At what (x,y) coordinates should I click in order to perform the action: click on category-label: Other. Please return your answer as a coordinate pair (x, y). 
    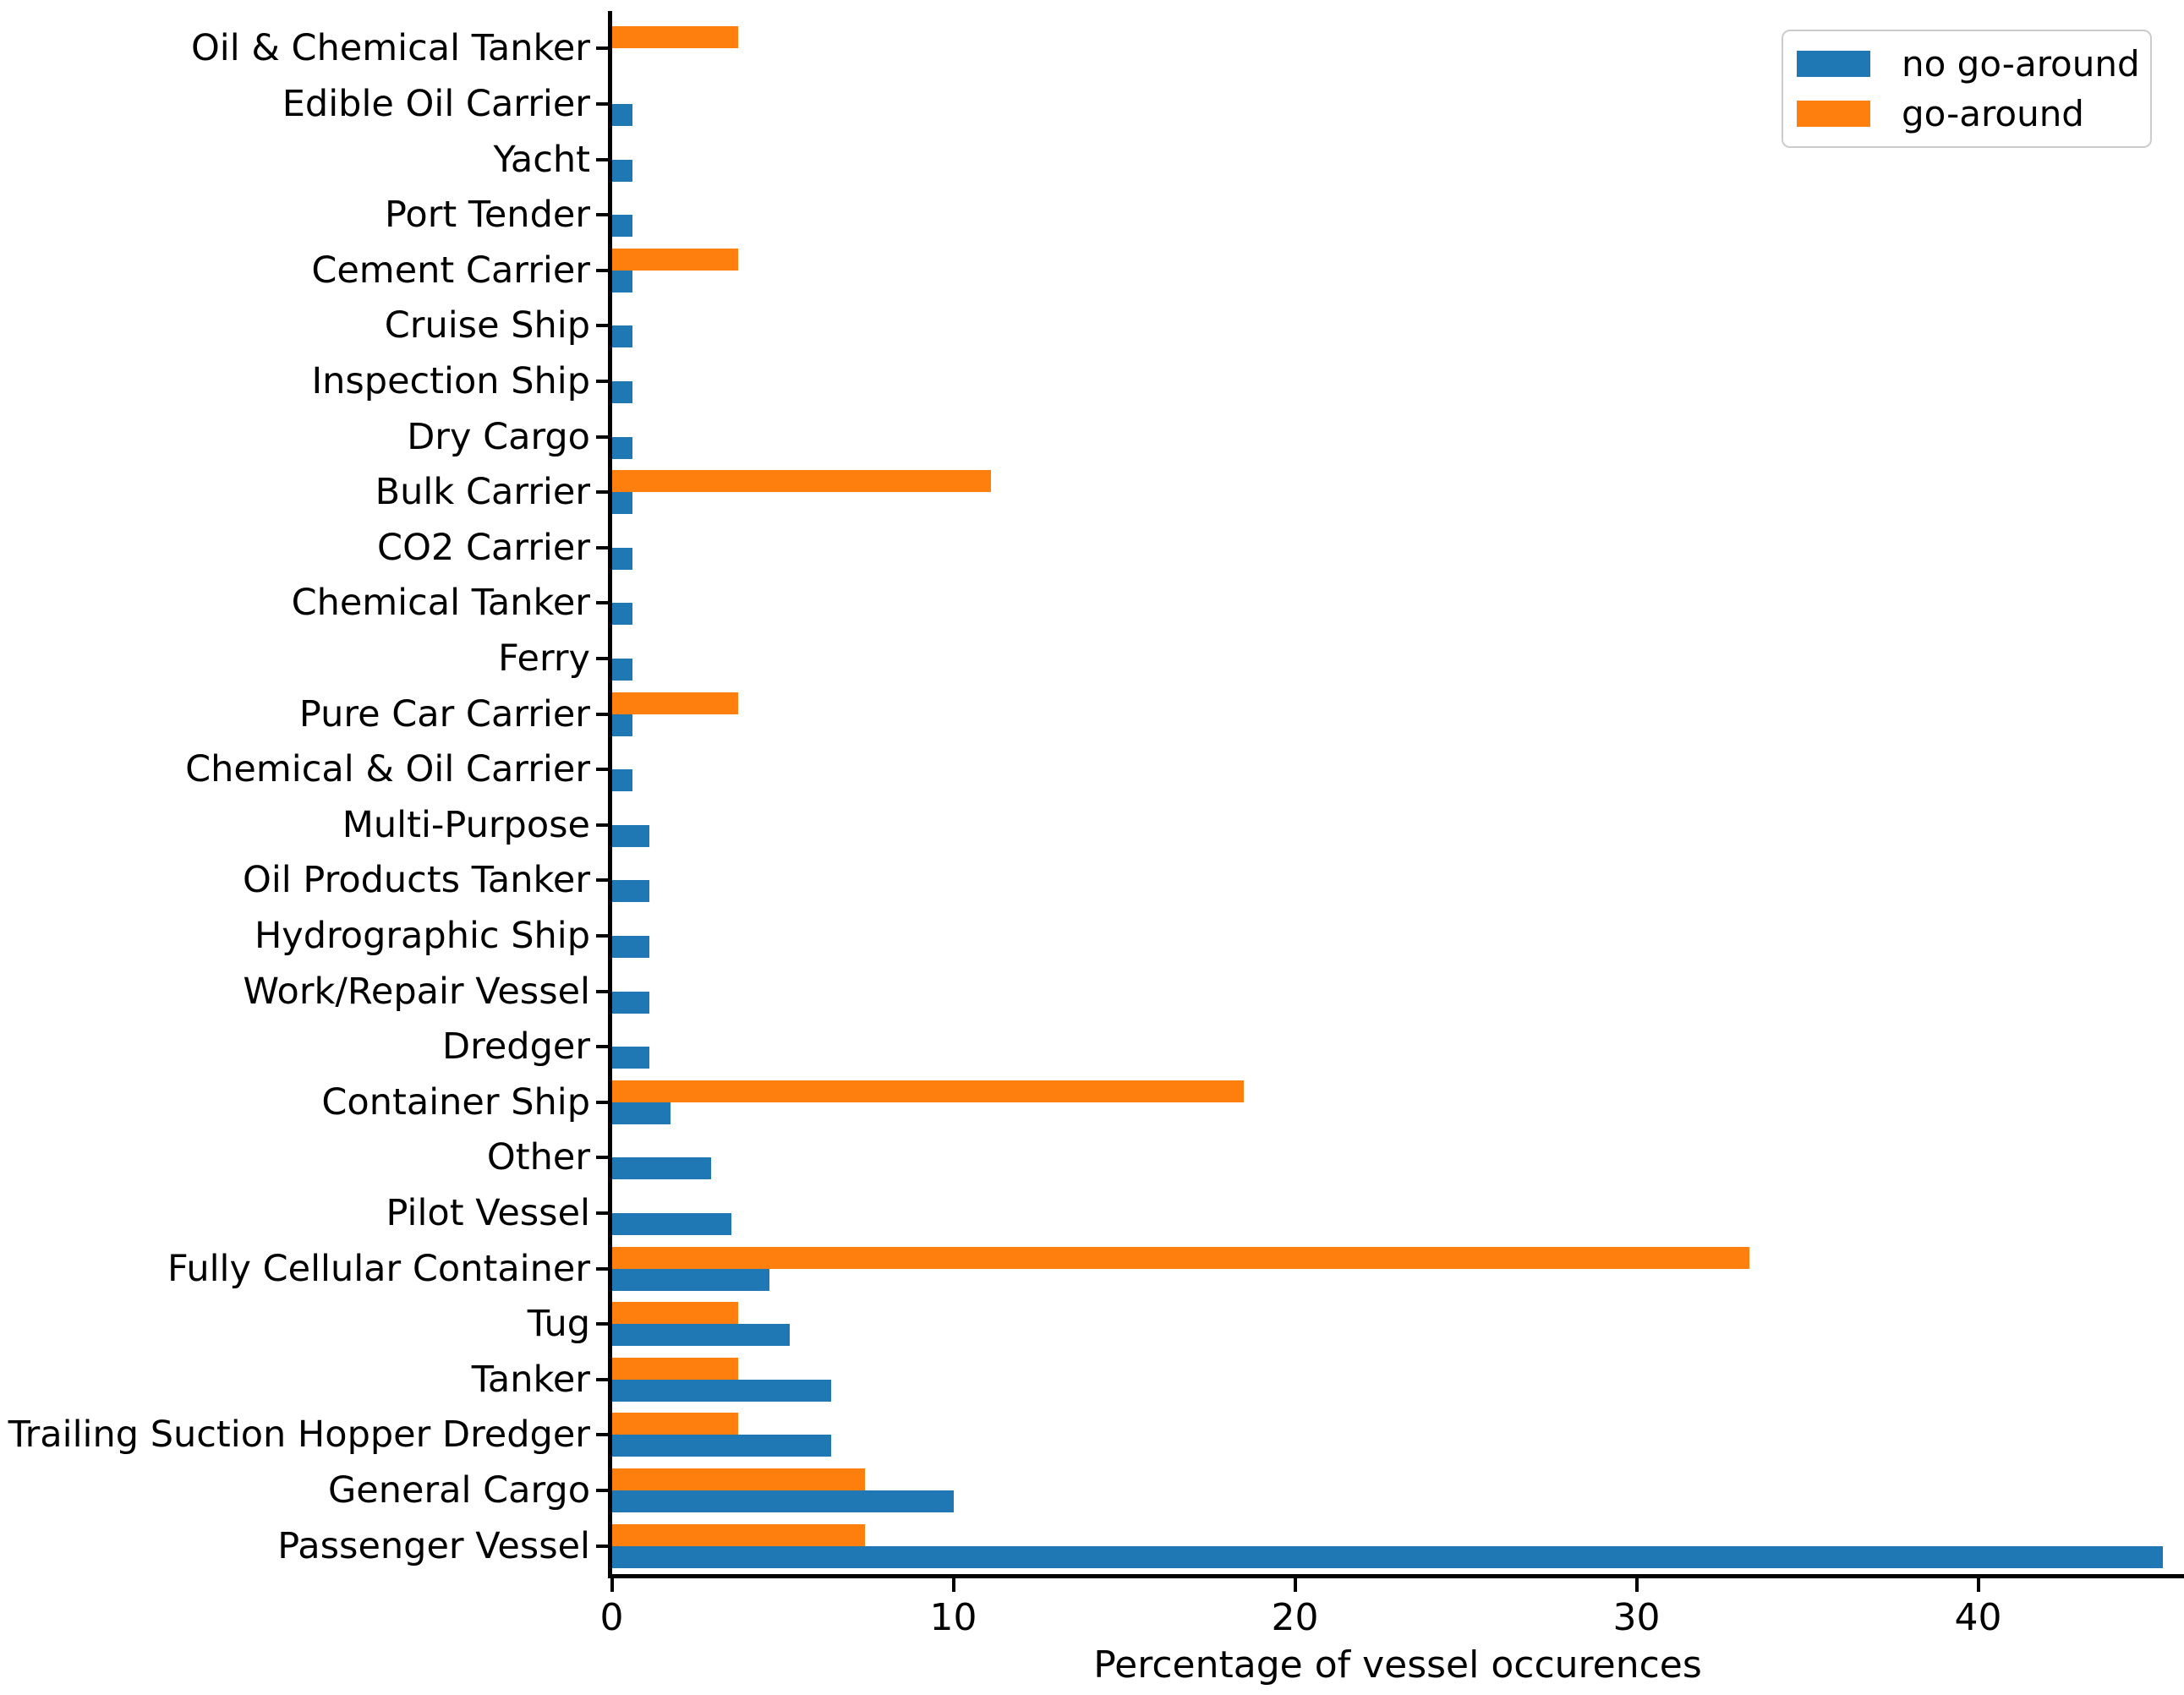
    Looking at the image, I should click on (538, 1157).